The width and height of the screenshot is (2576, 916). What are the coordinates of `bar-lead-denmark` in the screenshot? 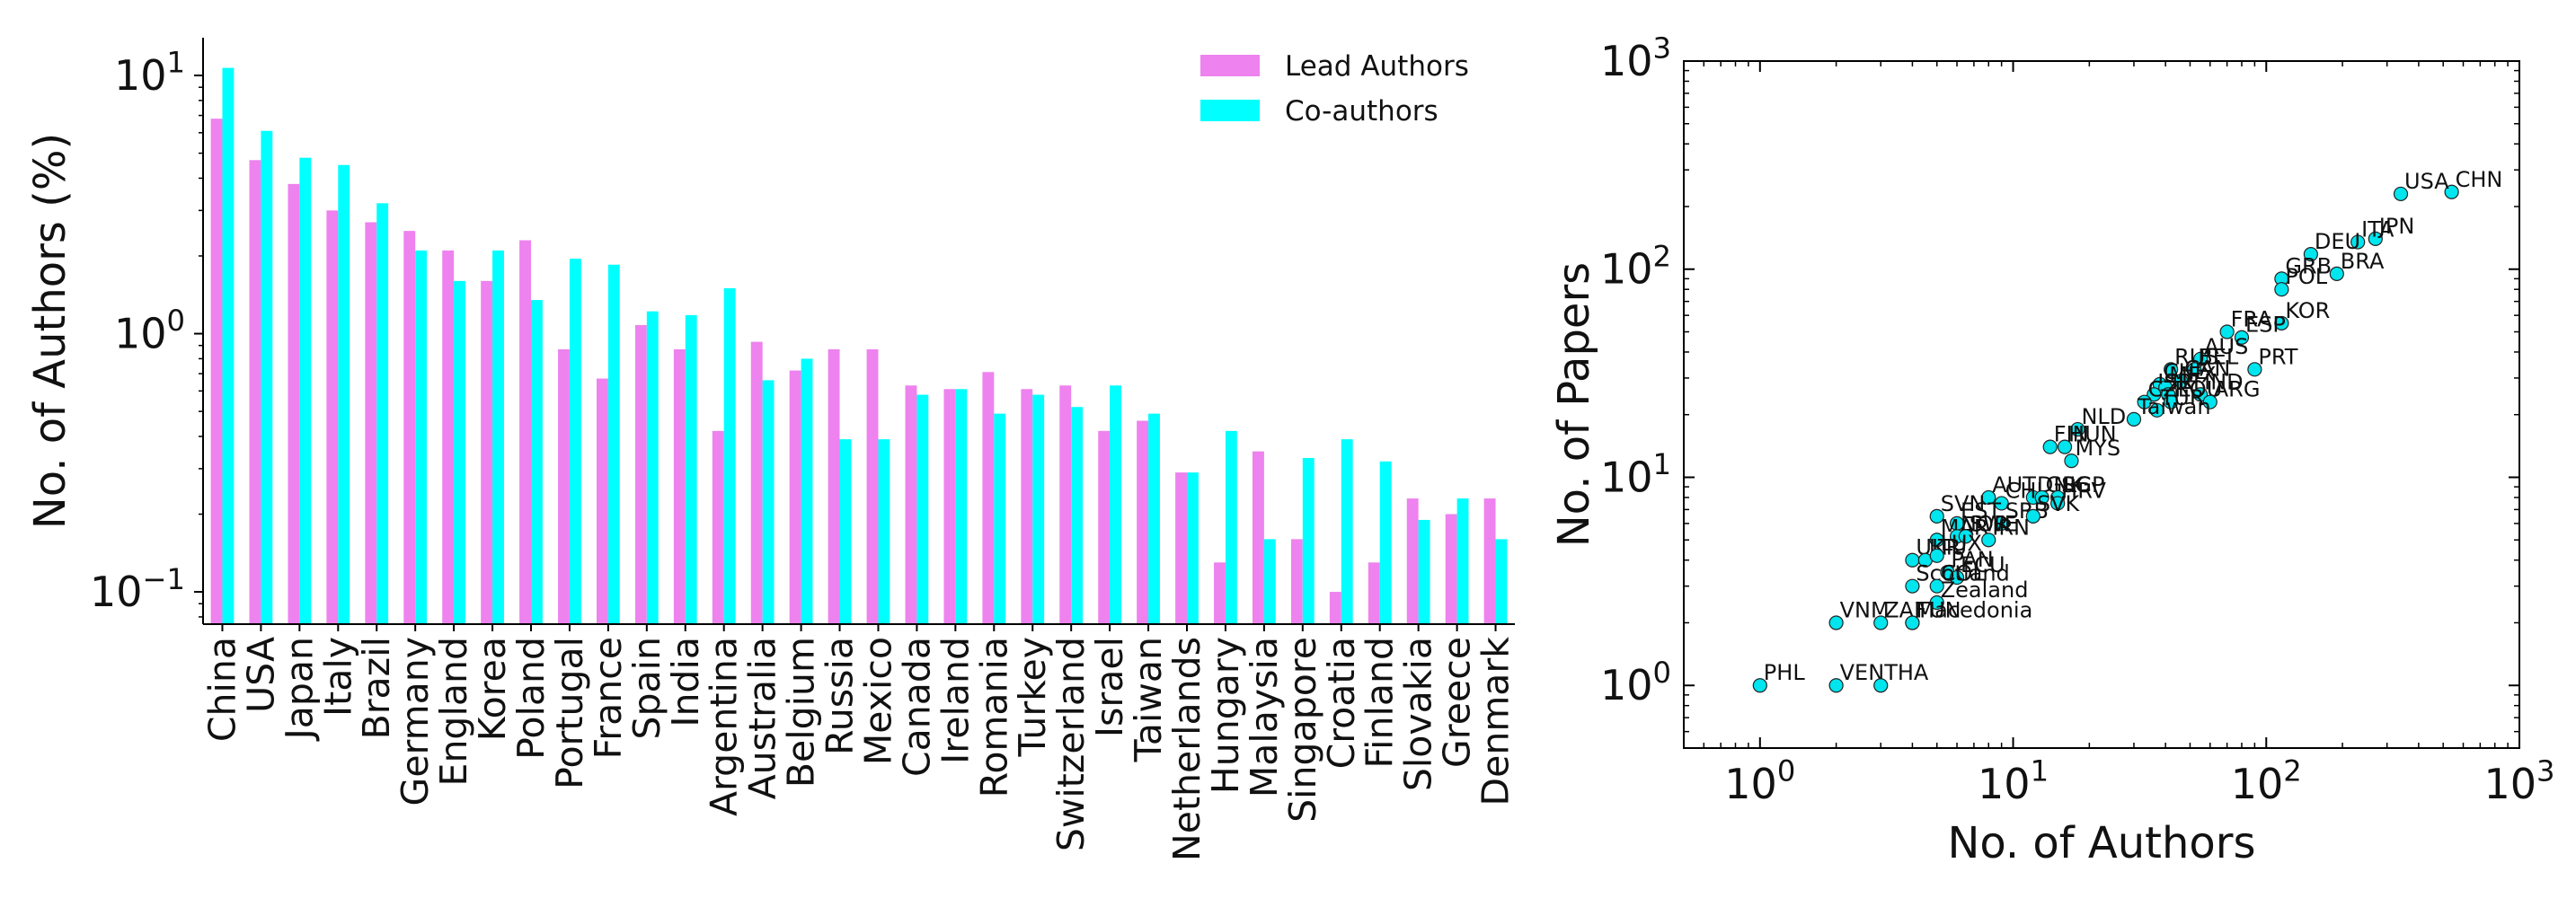 It's located at (1489, 561).